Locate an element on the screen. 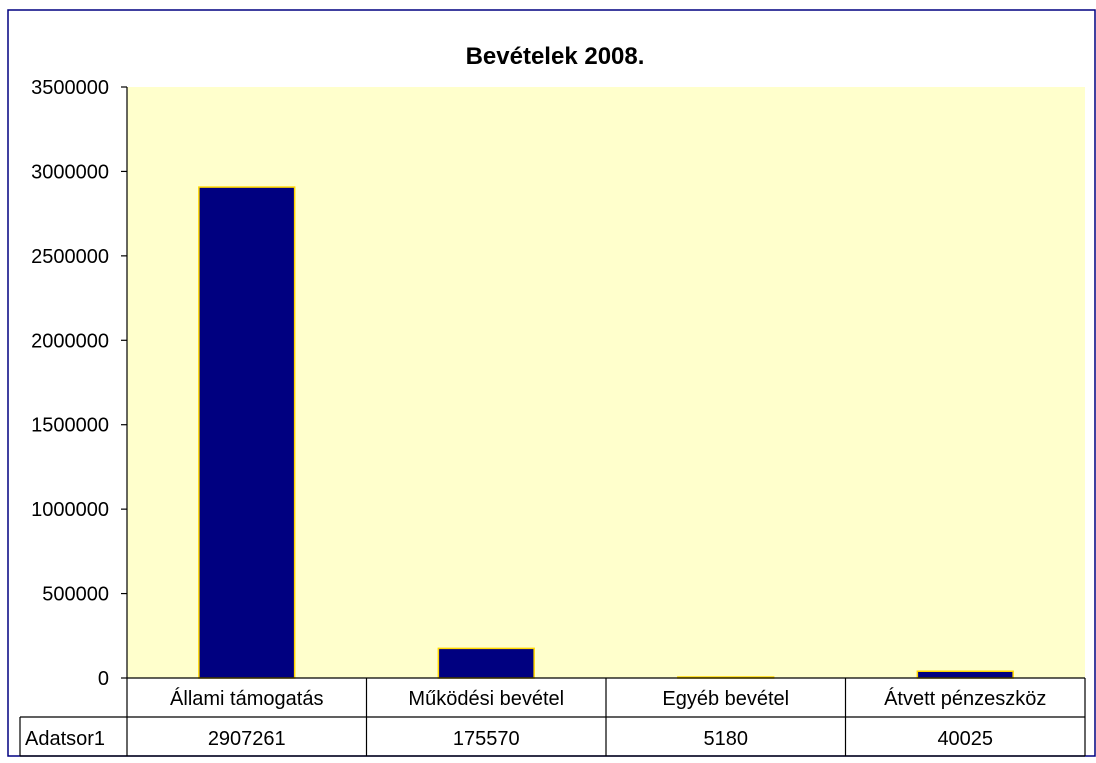 This screenshot has width=1096, height=763. y-tick-label: 1500000 is located at coordinates (70, 426).